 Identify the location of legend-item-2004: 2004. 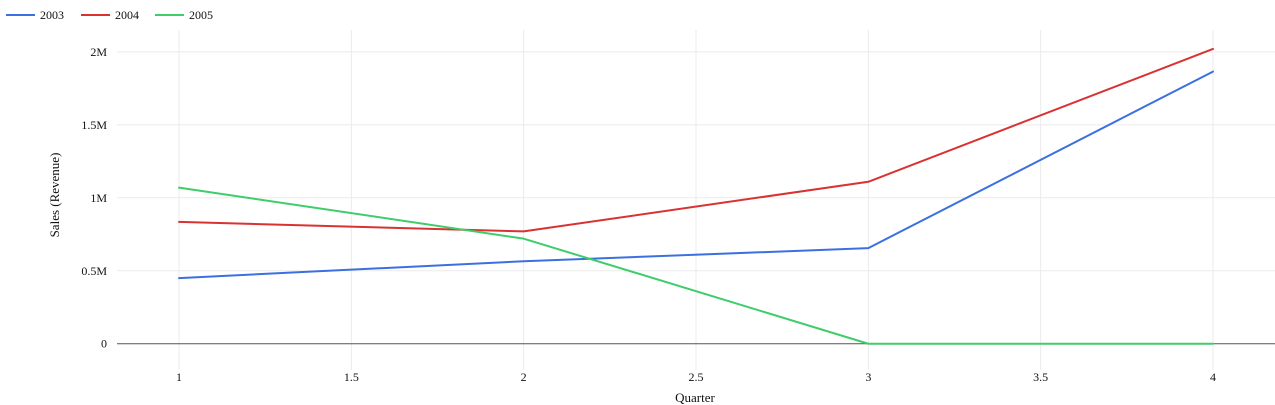
(110, 15).